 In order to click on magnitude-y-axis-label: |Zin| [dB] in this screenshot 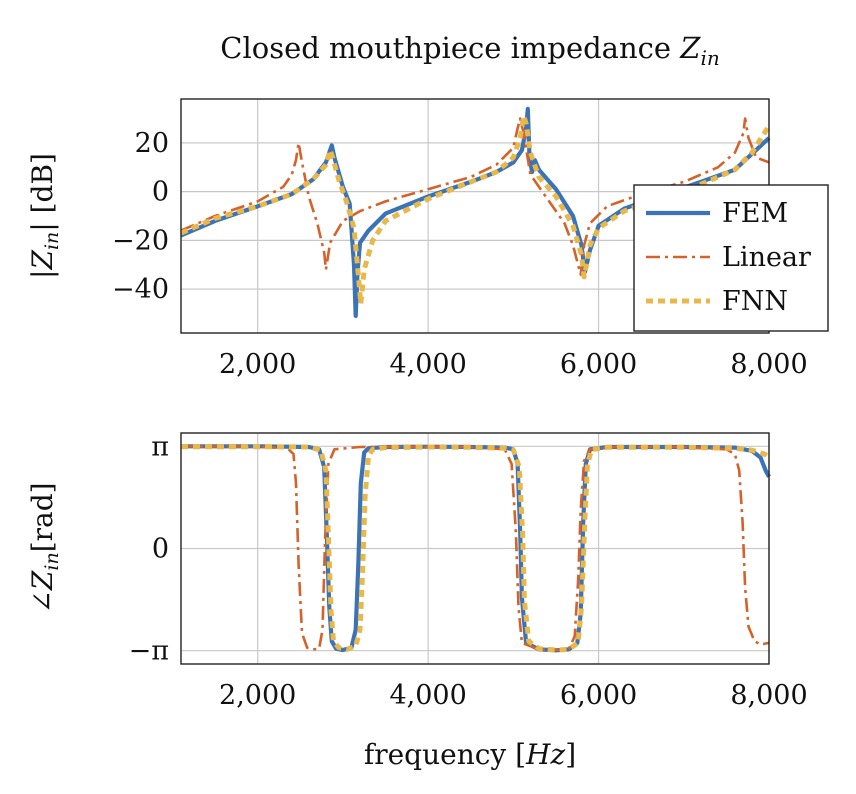, I will do `click(44, 216)`.